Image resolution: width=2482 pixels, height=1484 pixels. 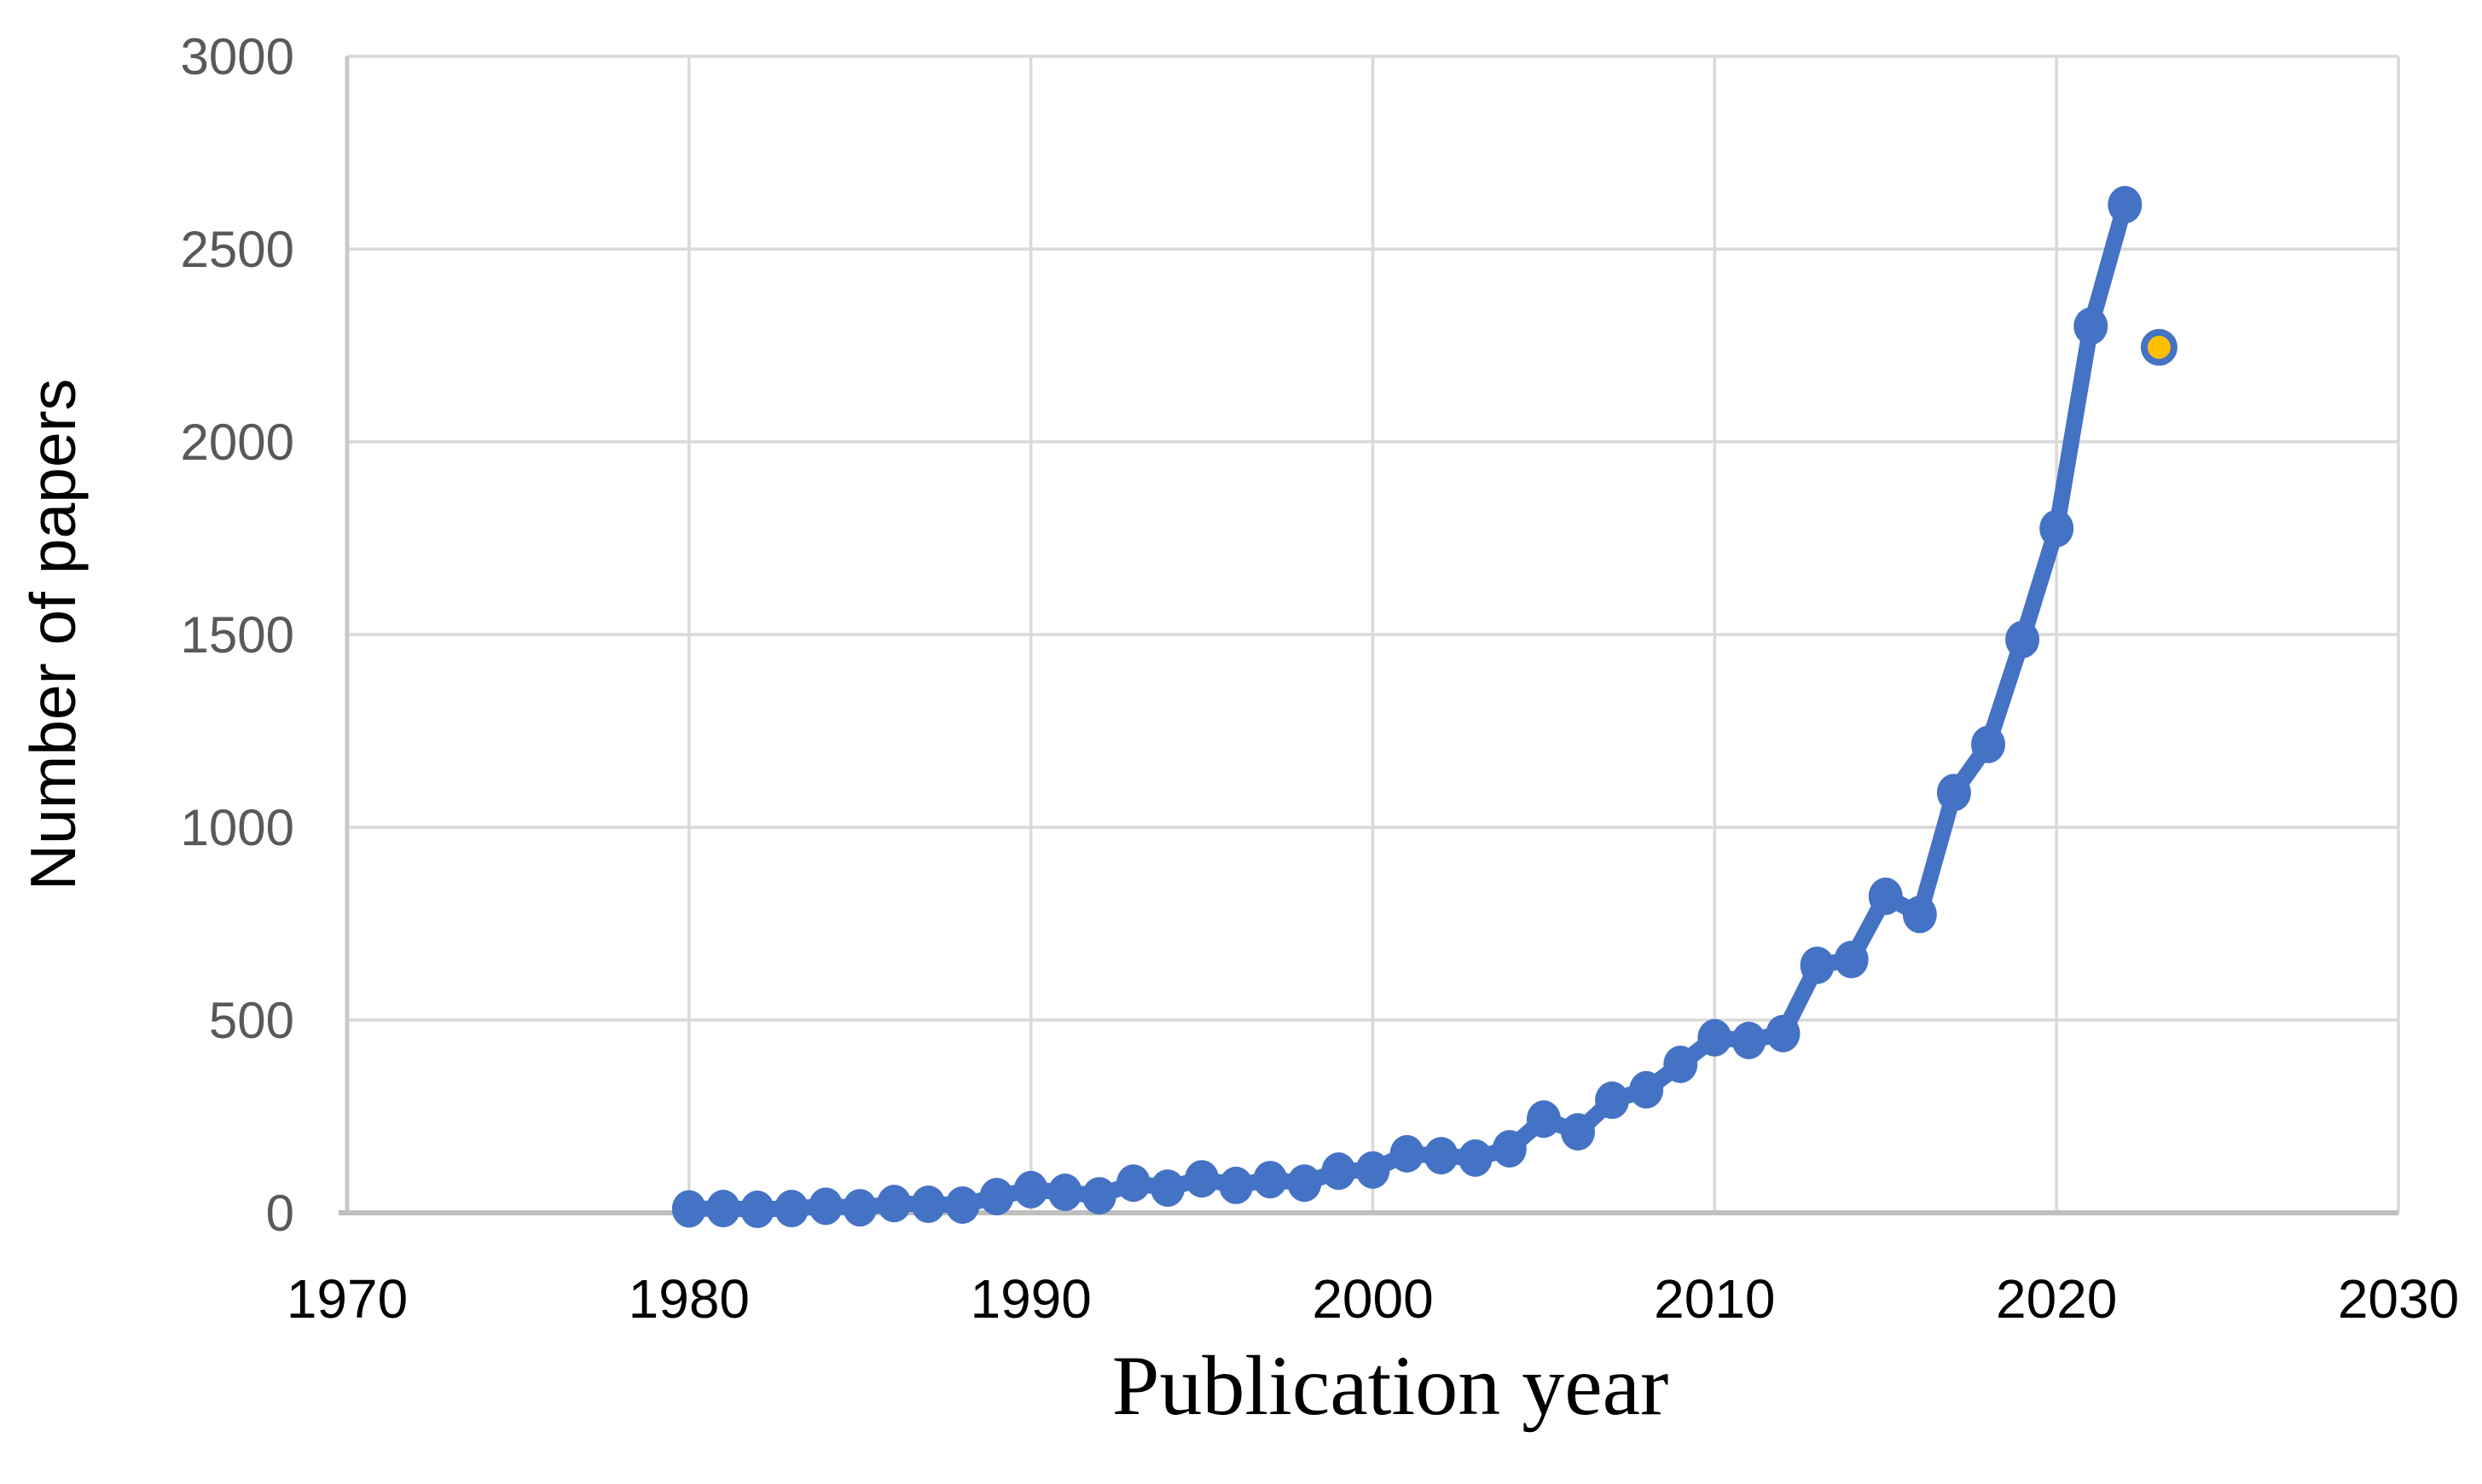 What do you see at coordinates (280, 1213) in the screenshot?
I see `y-tick-label: 0` at bounding box center [280, 1213].